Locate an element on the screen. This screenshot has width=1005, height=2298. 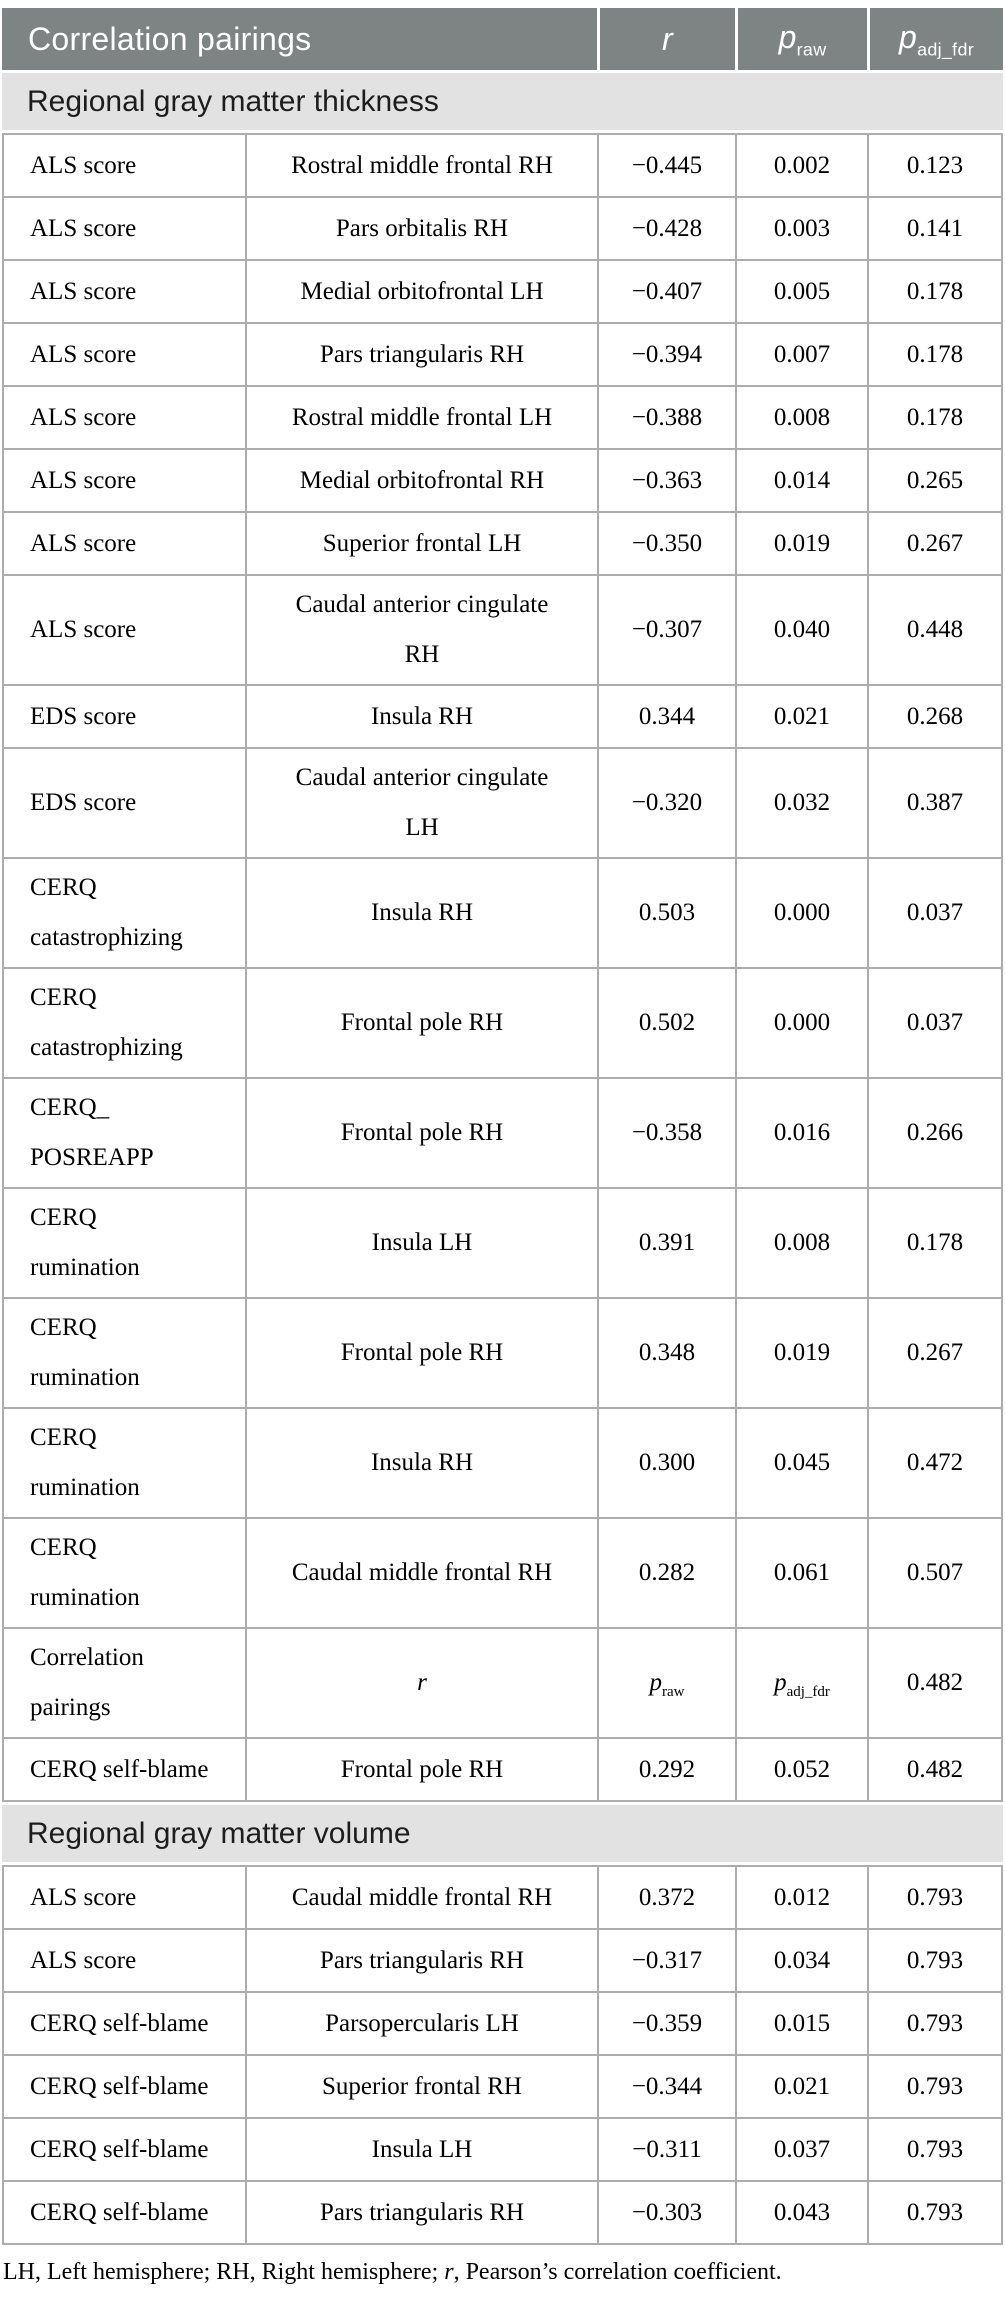
cell-pairing-a: Correlation pairings is located at coordinates (125, 1683).